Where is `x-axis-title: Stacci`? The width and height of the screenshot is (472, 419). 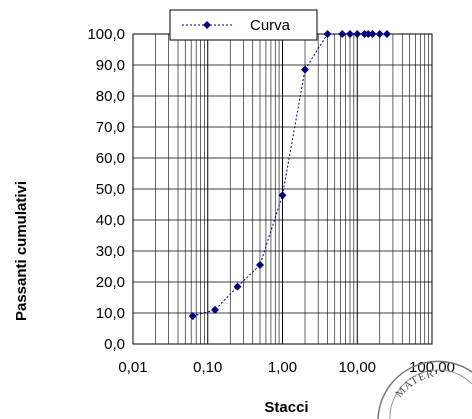 x-axis-title: Stacci is located at coordinates (286, 407).